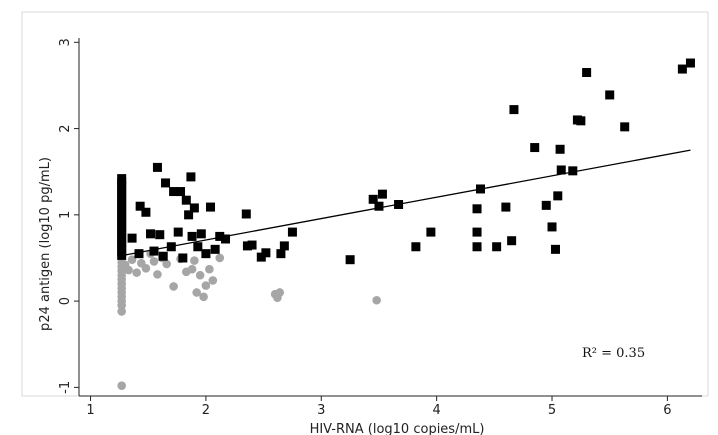 The image size is (718, 435). I want to click on x-tick-label: 5, so click(552, 410).